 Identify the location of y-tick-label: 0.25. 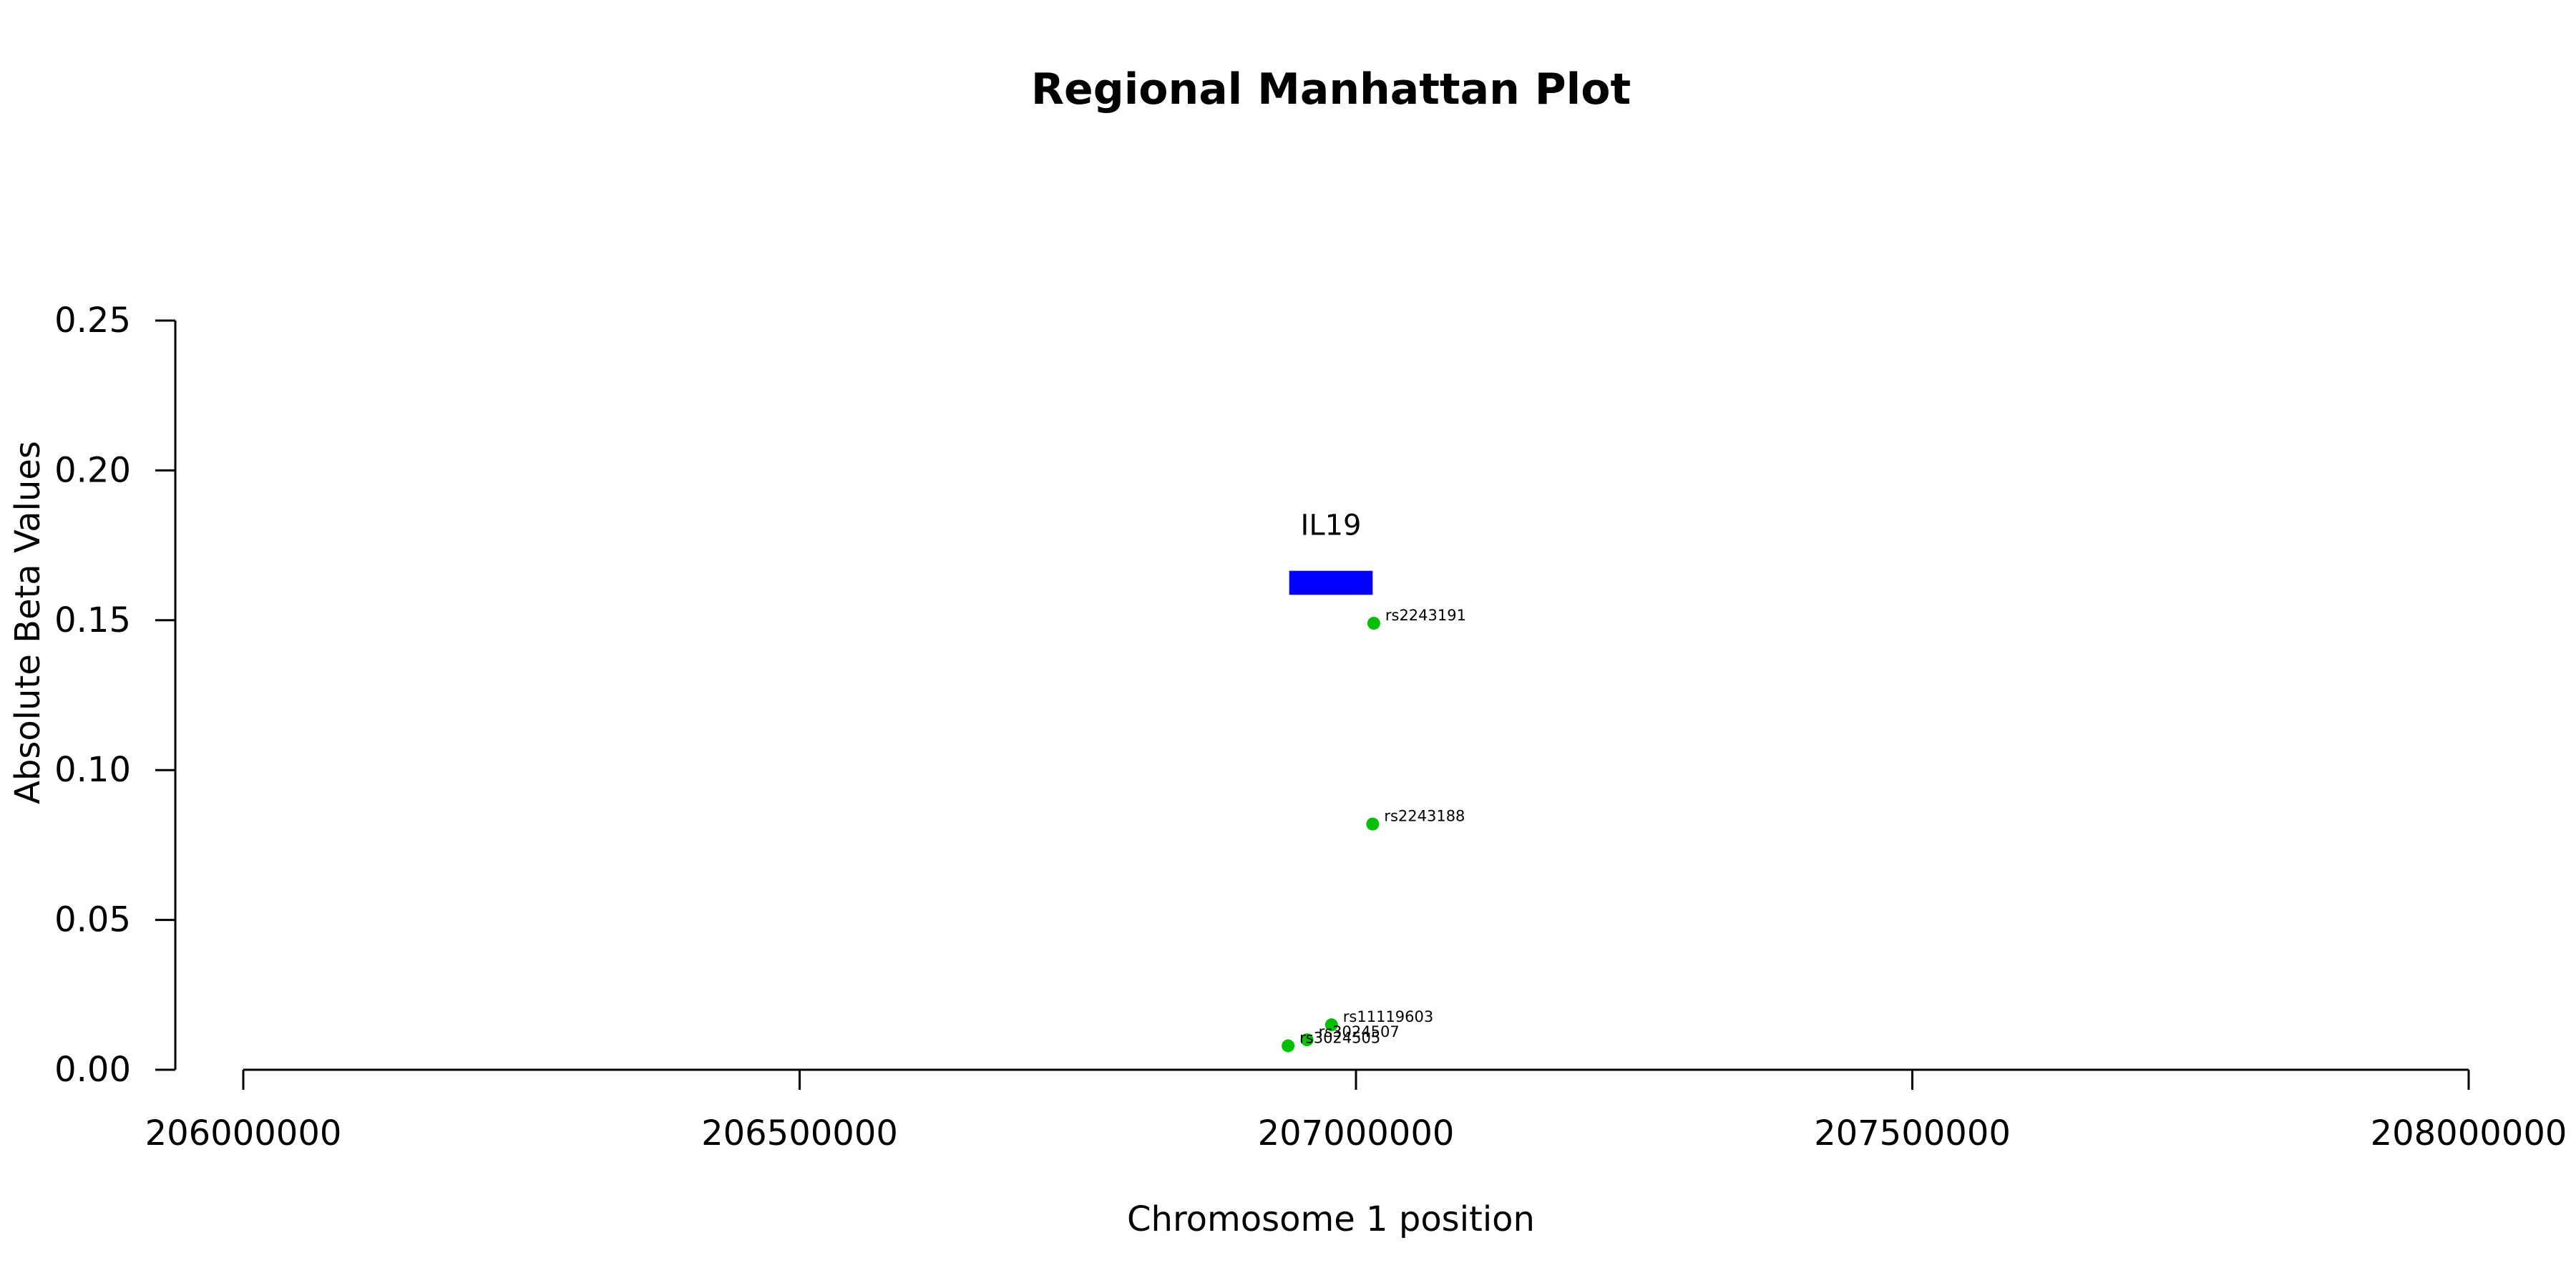
(92, 321).